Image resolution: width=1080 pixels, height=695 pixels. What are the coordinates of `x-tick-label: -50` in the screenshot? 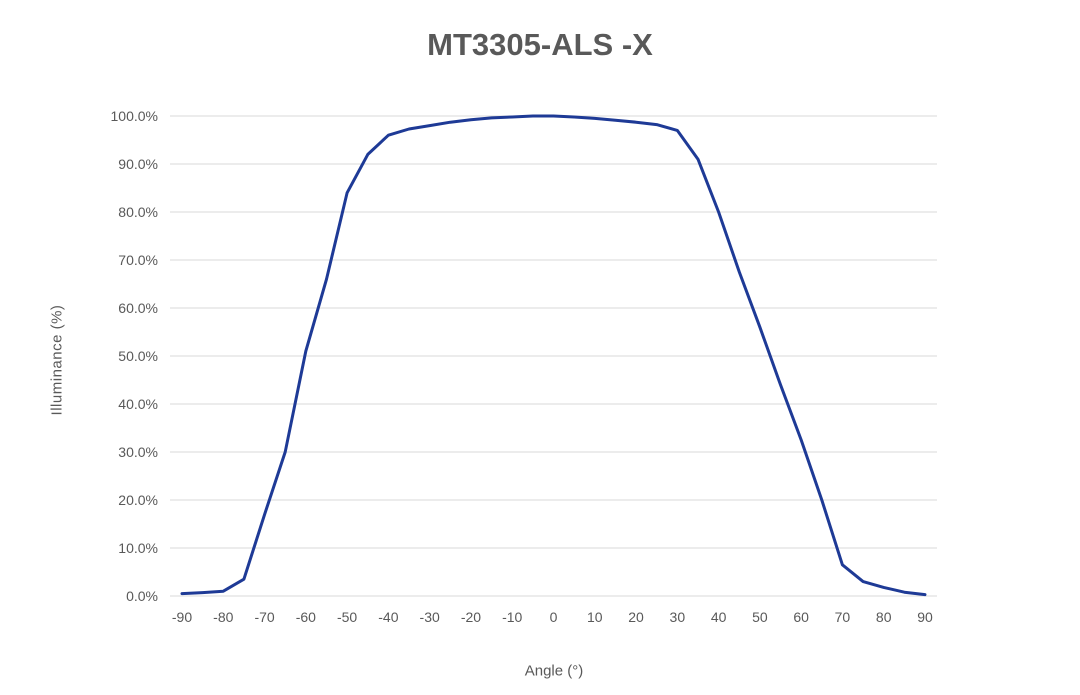 It's located at (347, 617).